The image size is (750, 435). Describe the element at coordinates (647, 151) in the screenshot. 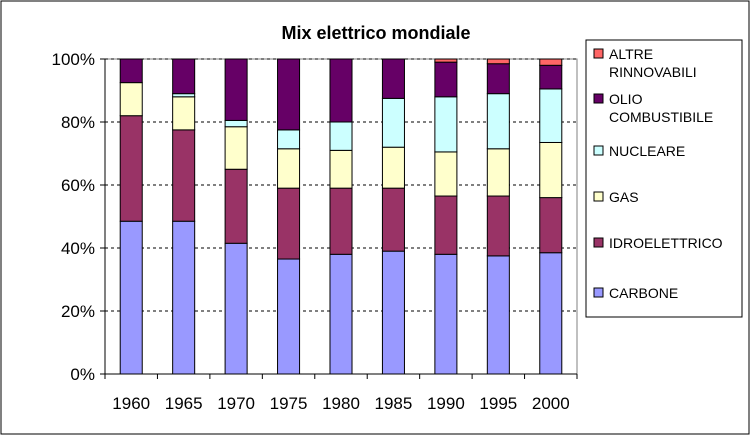

I see `legend-label: NUCLEARE` at that location.